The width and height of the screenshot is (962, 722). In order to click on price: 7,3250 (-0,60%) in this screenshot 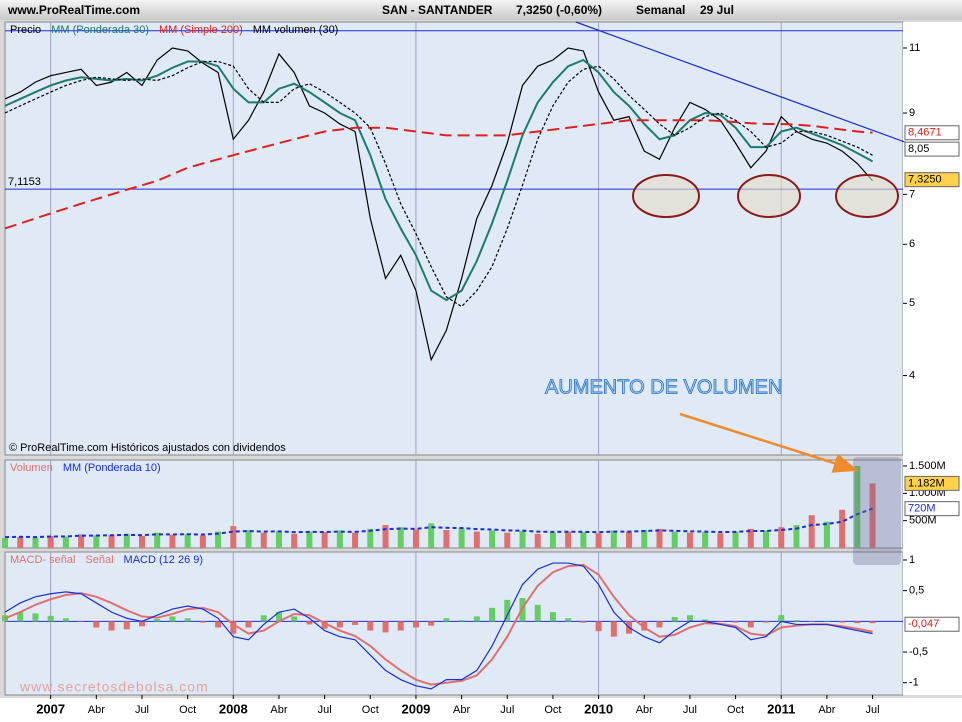, I will do `click(559, 10)`.